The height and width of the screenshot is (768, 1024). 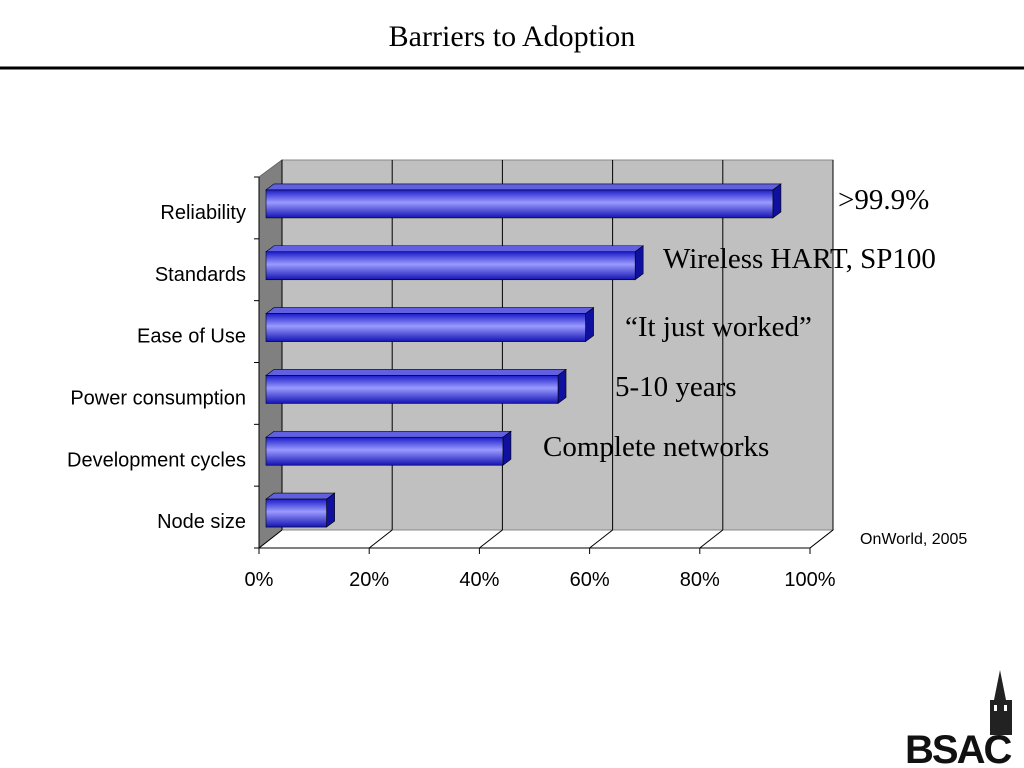 I want to click on annotation: 5-10 years, so click(x=676, y=387).